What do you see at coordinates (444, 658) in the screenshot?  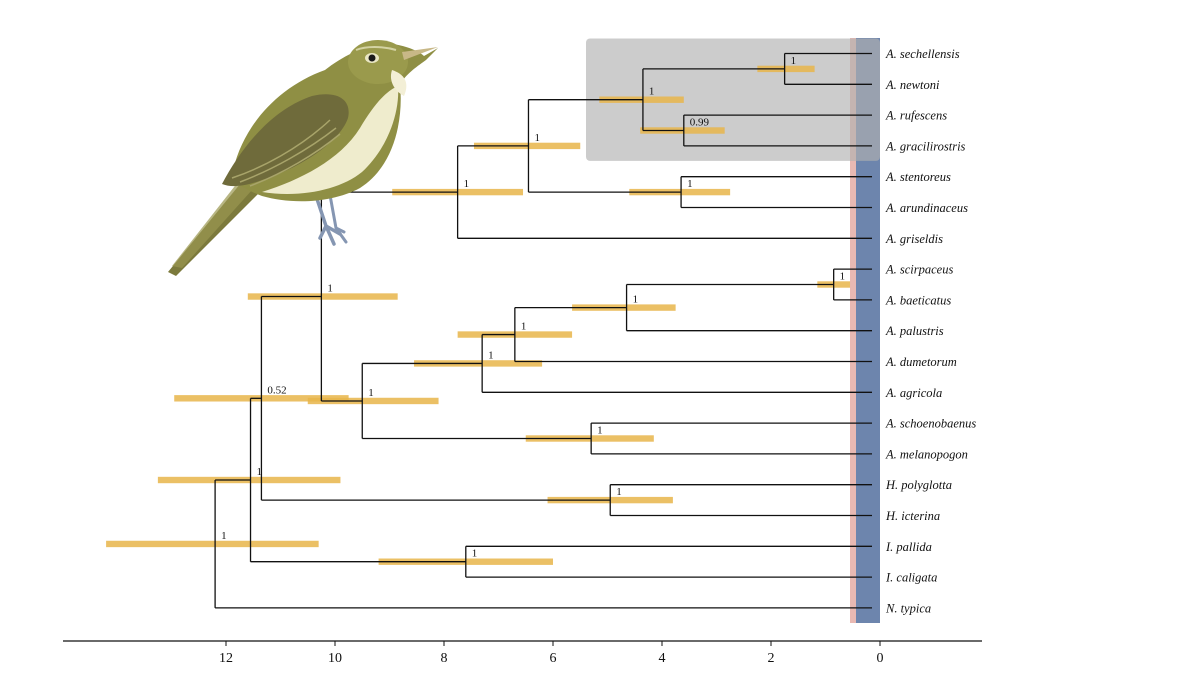 I see `axis-tick-label: 8` at bounding box center [444, 658].